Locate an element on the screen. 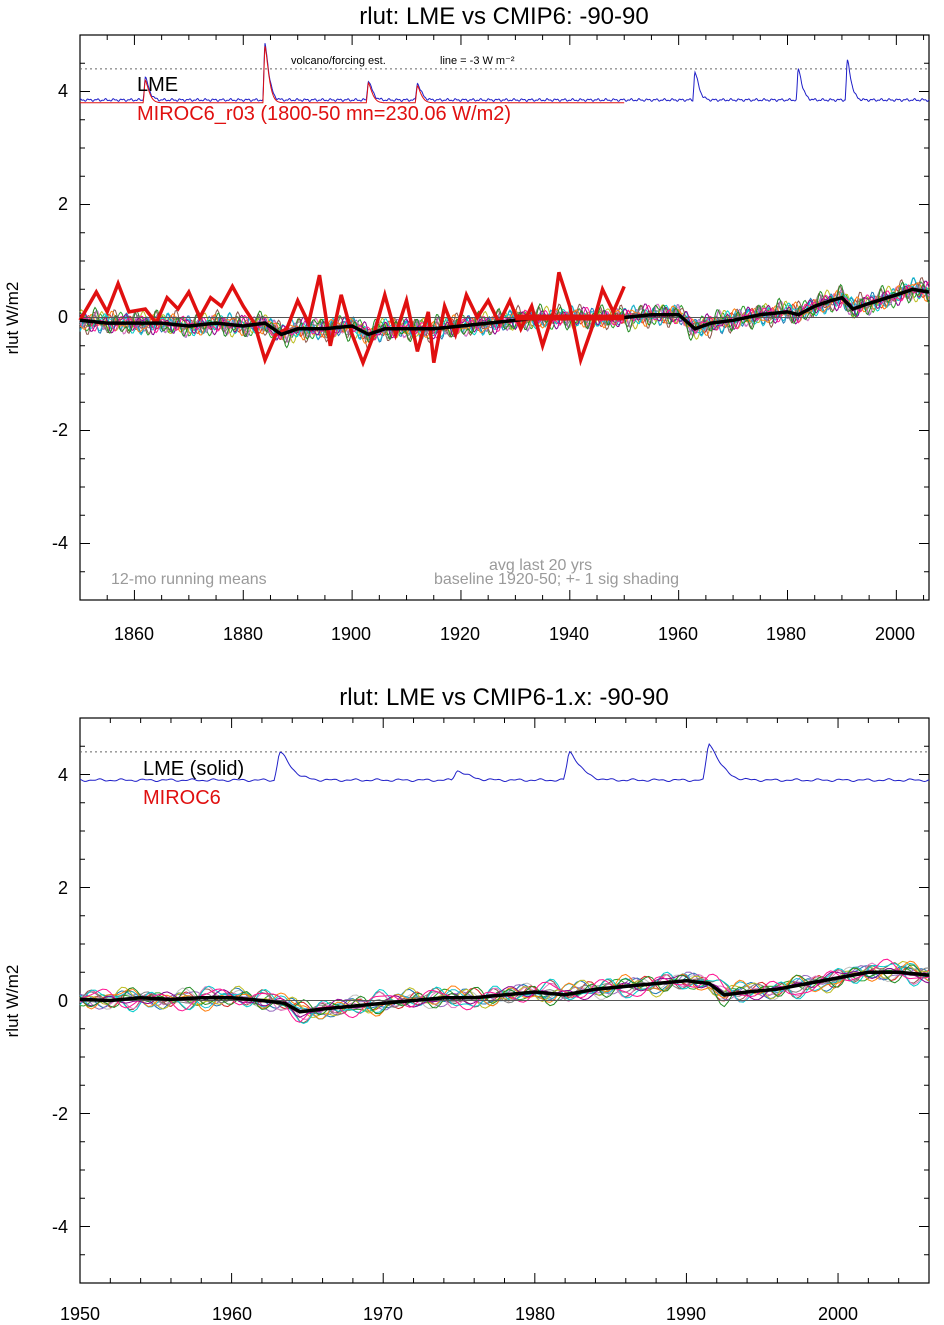 Image resolution: width=944 pixels, height=1325 pixels. chart-title: rlut: LME vs CMIP6-1.x: -90-90 is located at coordinates (503, 697).